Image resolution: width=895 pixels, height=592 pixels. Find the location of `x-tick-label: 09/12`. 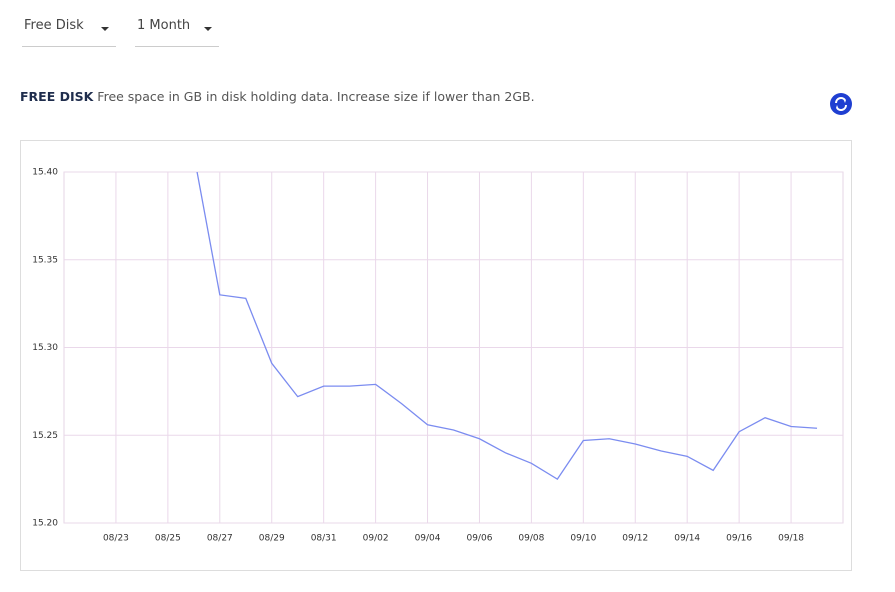

x-tick-label: 09/12 is located at coordinates (635, 539).